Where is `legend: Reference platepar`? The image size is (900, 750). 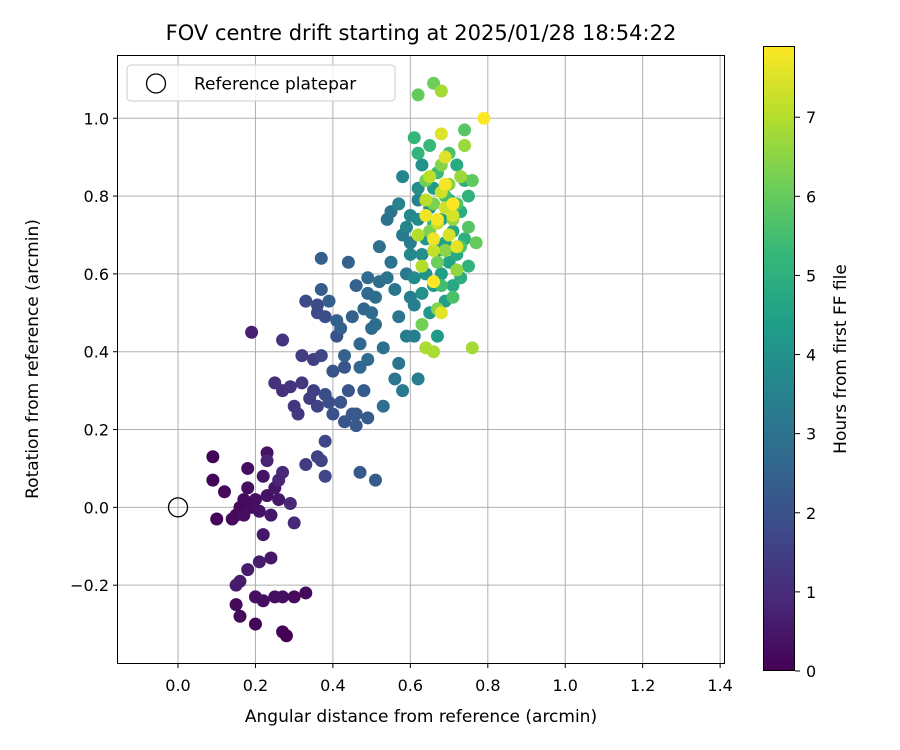
legend: Reference platepar is located at coordinates (261, 83).